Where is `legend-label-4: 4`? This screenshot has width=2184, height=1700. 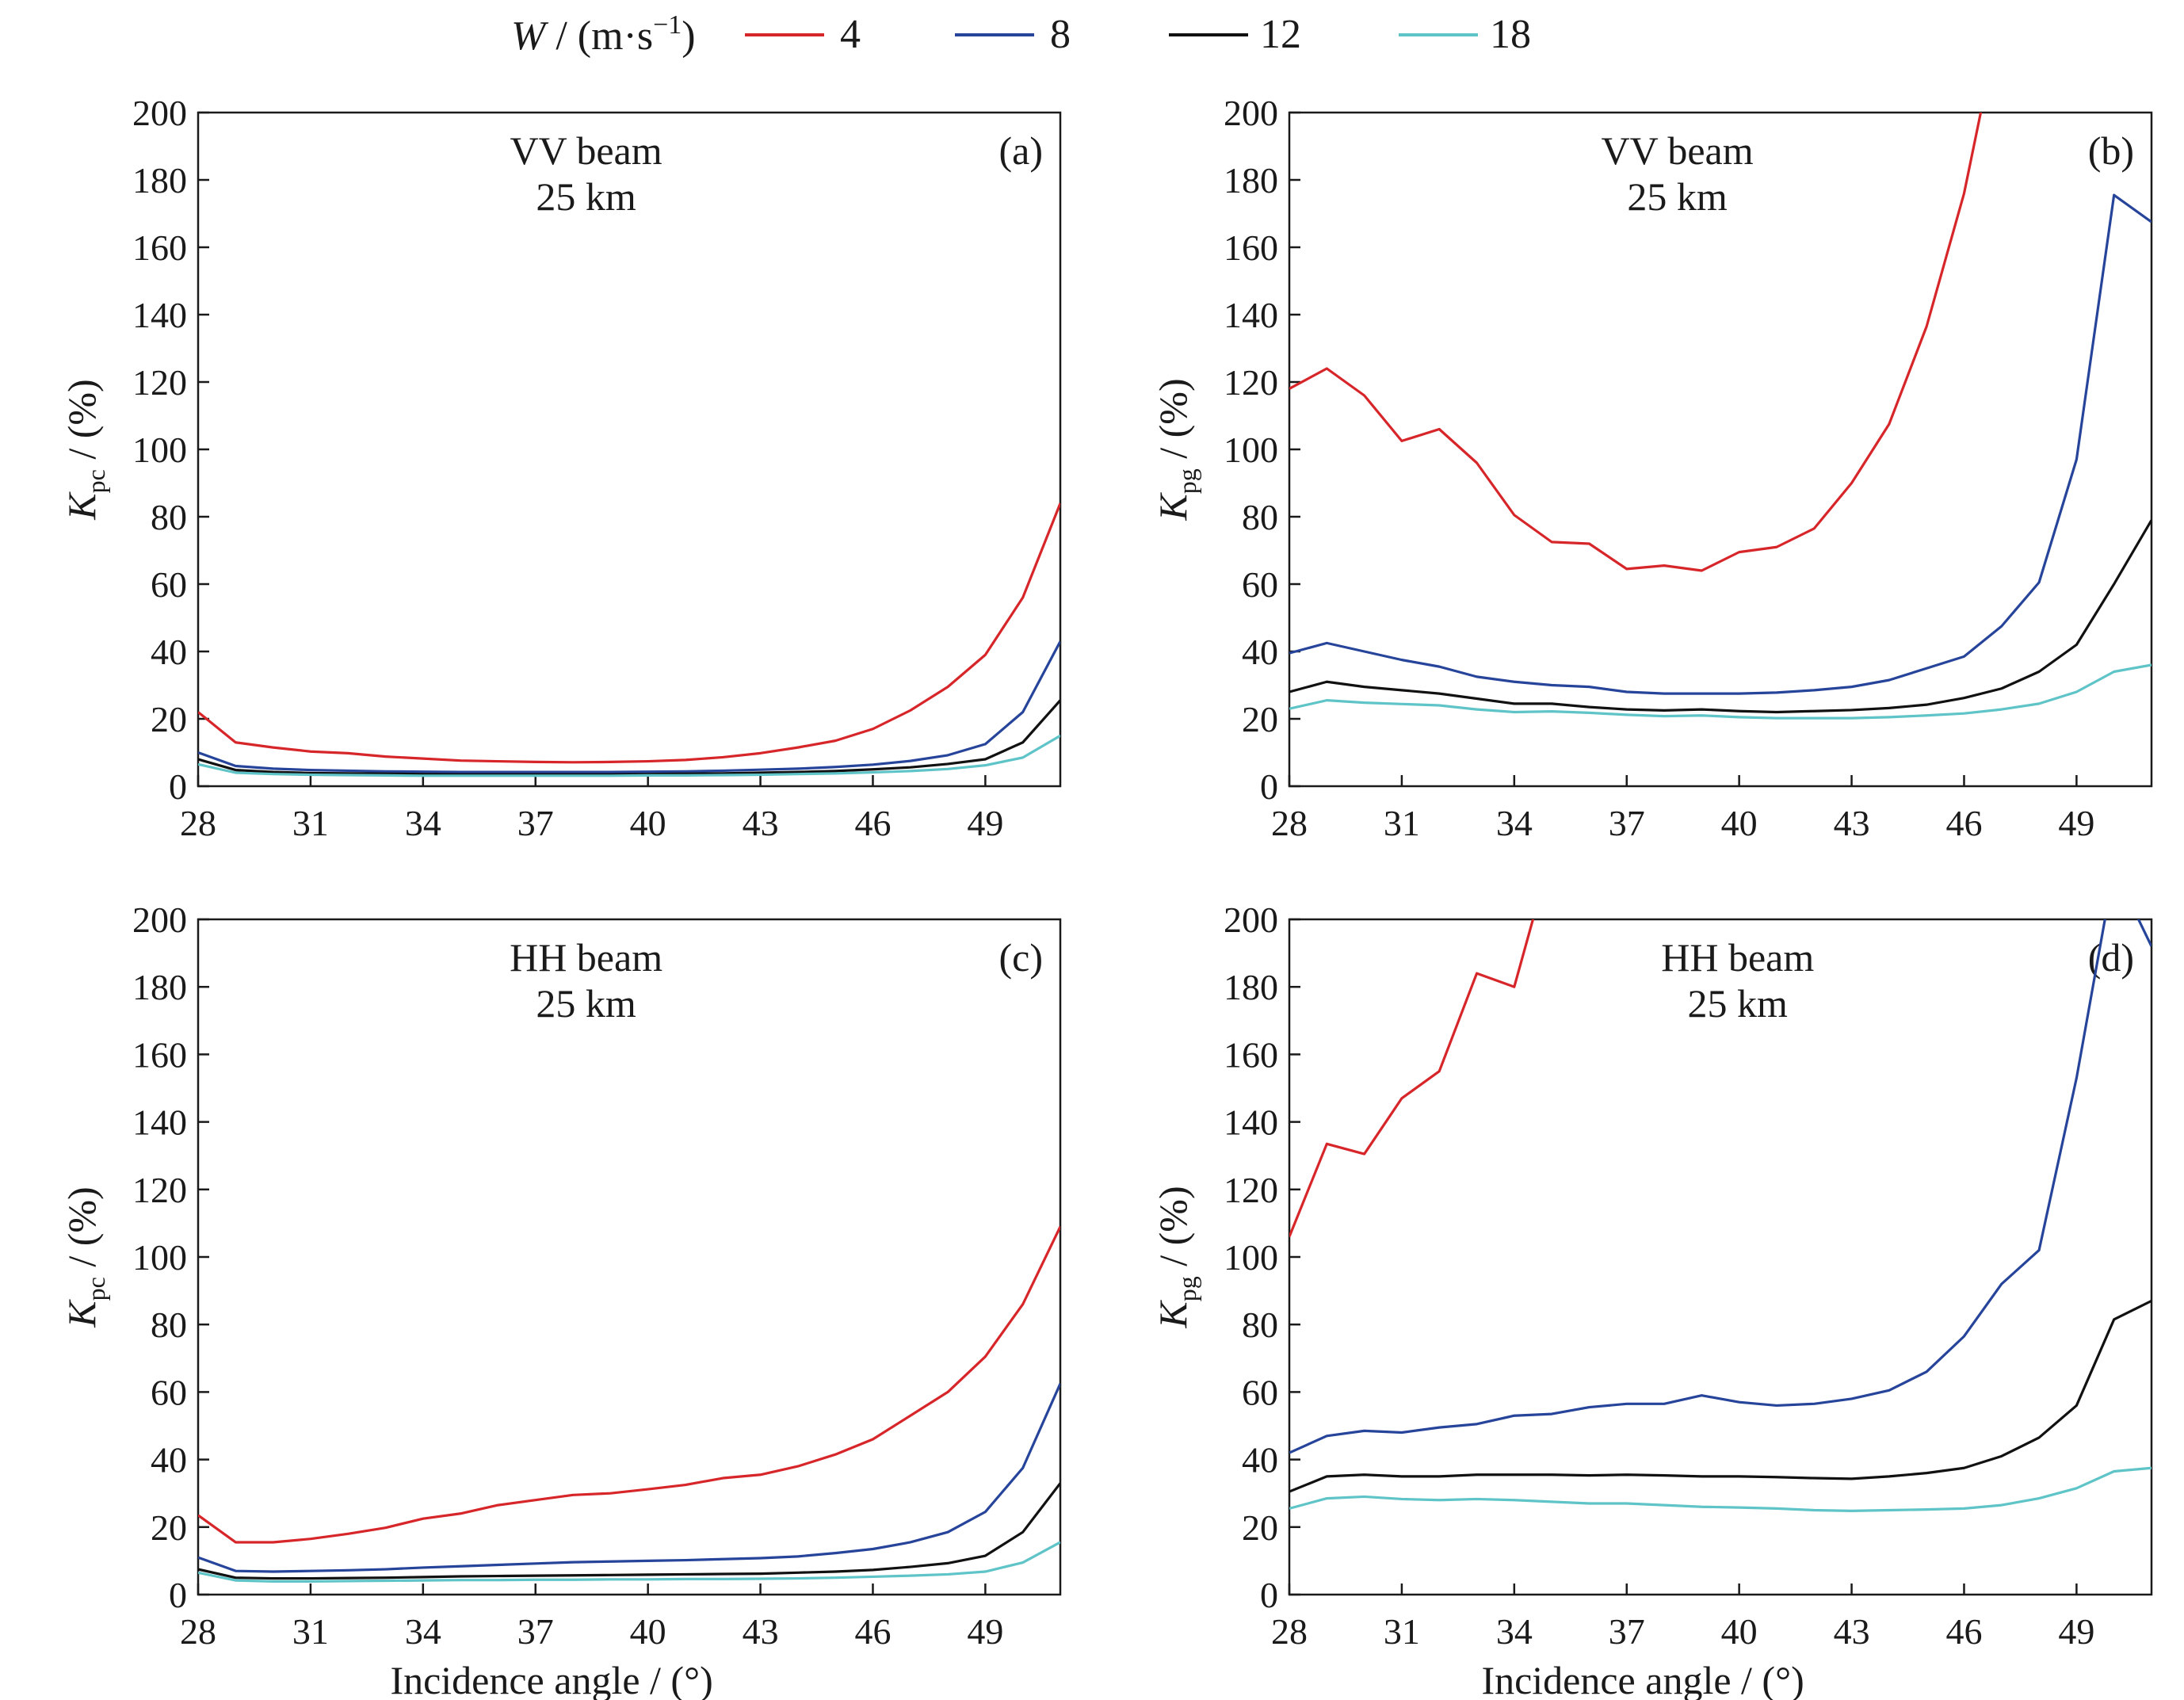
legend-label-4: 4 is located at coordinates (850, 34).